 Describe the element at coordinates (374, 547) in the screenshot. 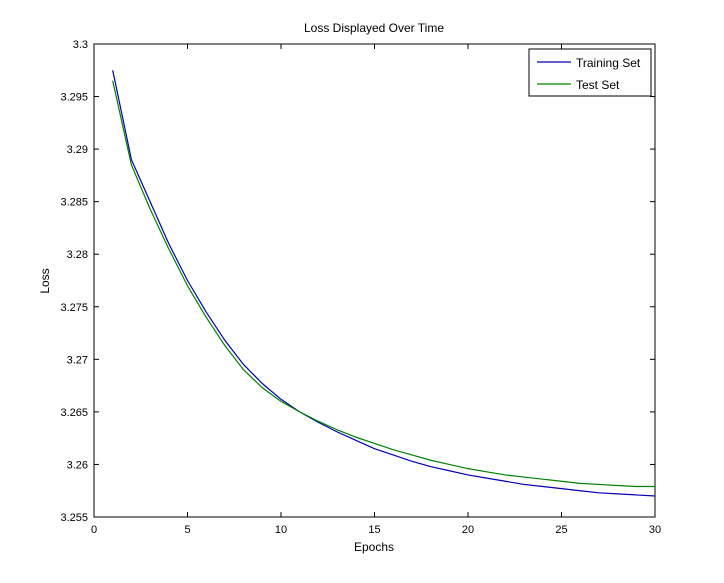

I see `x-axis-title: Epochs` at that location.